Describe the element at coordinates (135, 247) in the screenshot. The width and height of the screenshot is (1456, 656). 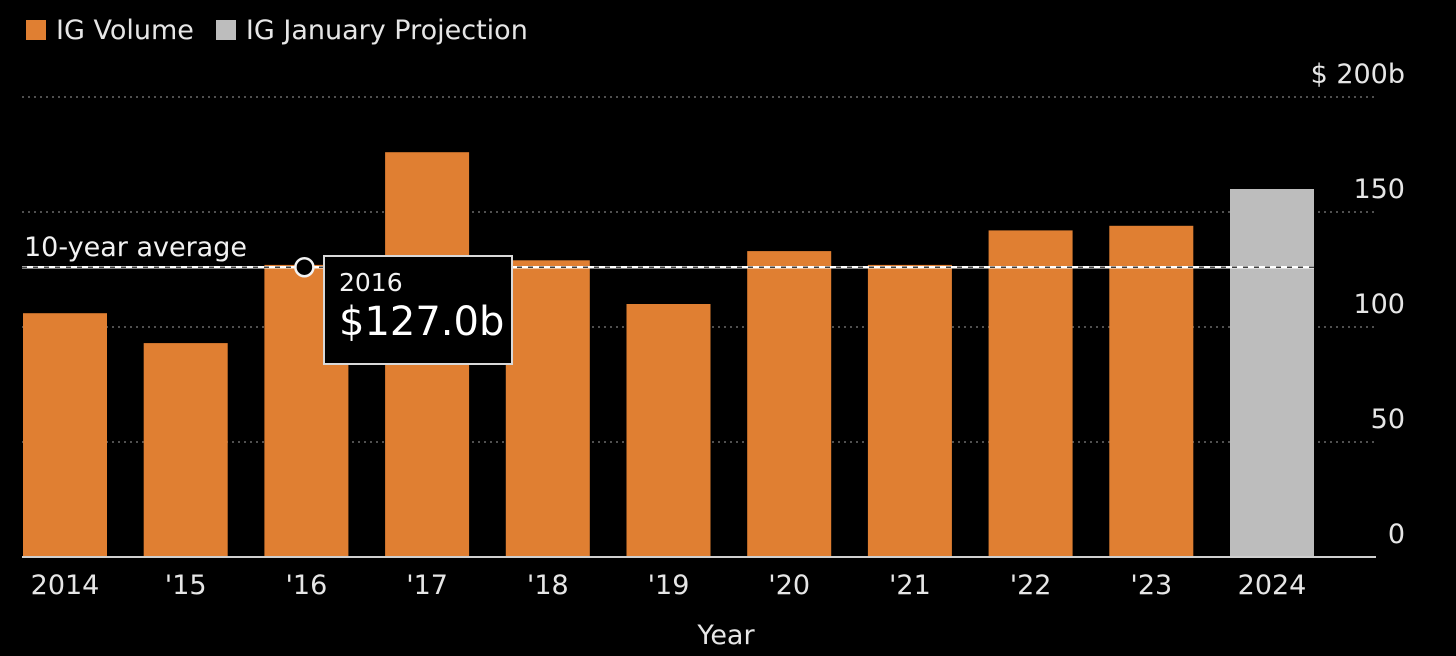
I see `average-line-label: 10-year average` at that location.